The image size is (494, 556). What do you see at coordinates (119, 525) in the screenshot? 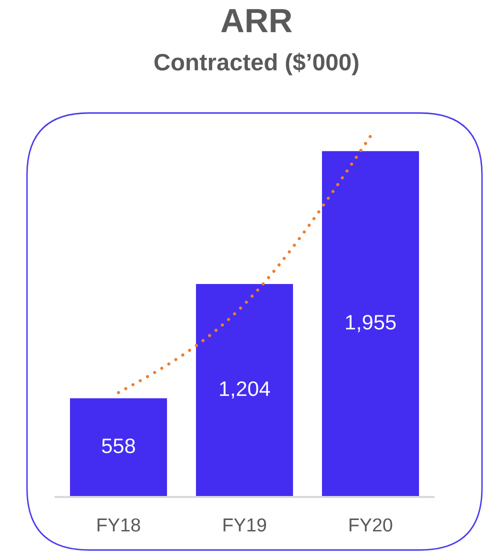
I see `x-tick-label: FY18` at bounding box center [119, 525].